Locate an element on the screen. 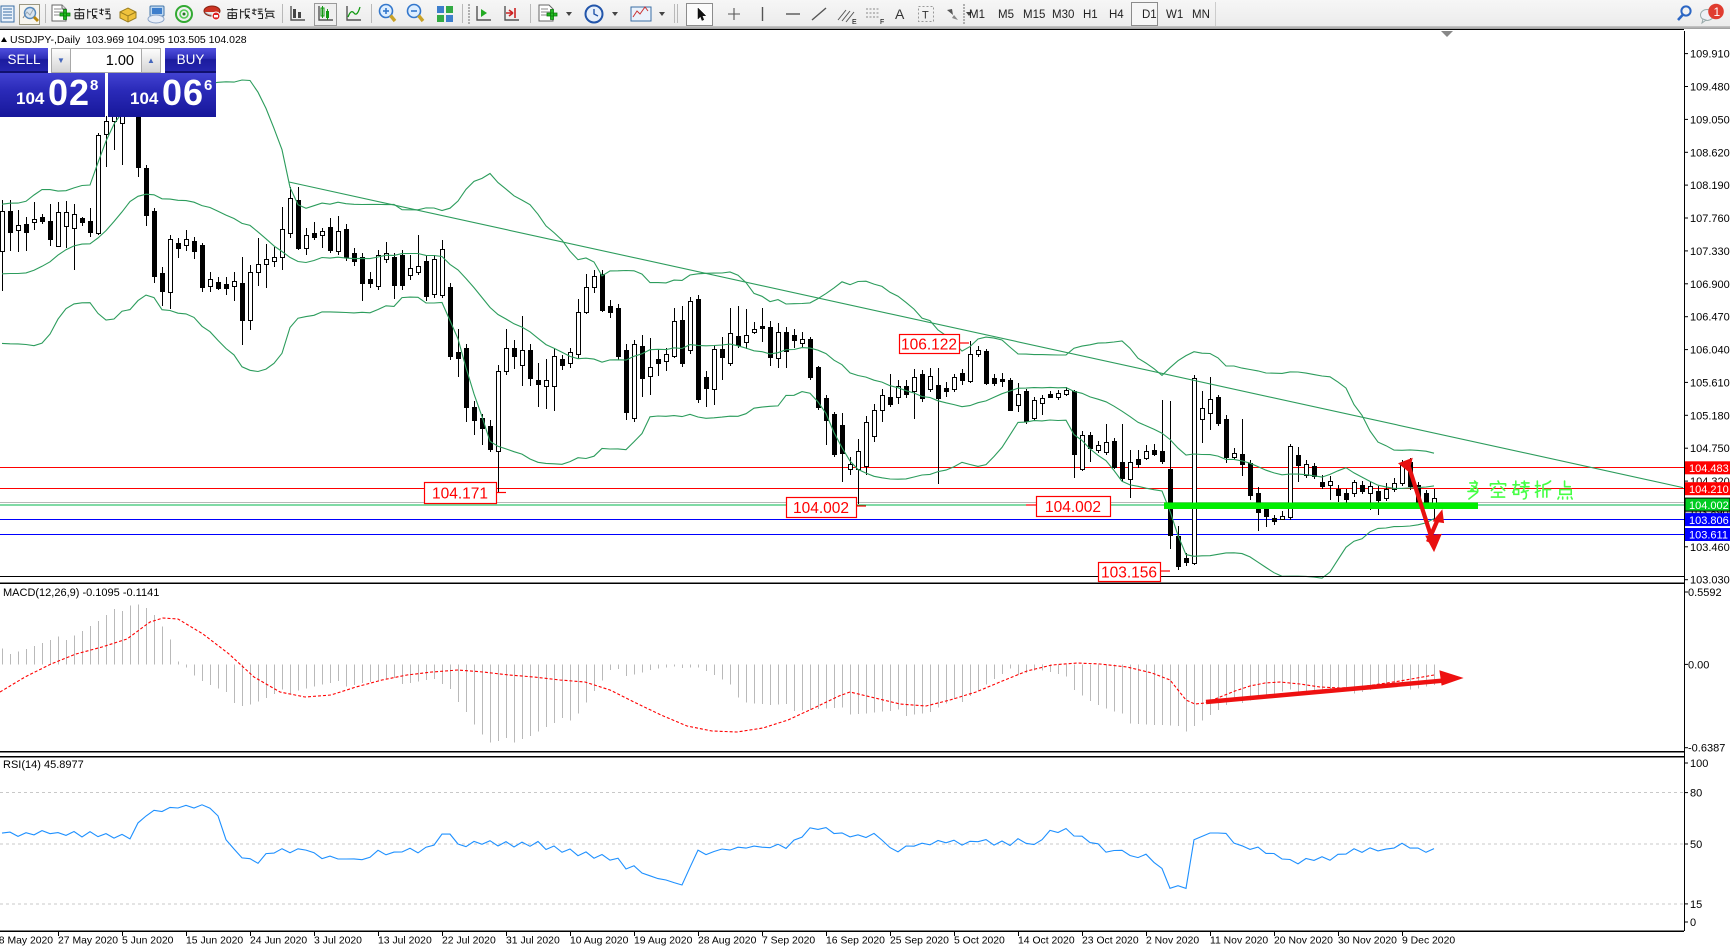 The height and width of the screenshot is (949, 1730). svg-text: 106.122 is located at coordinates (929, 344).